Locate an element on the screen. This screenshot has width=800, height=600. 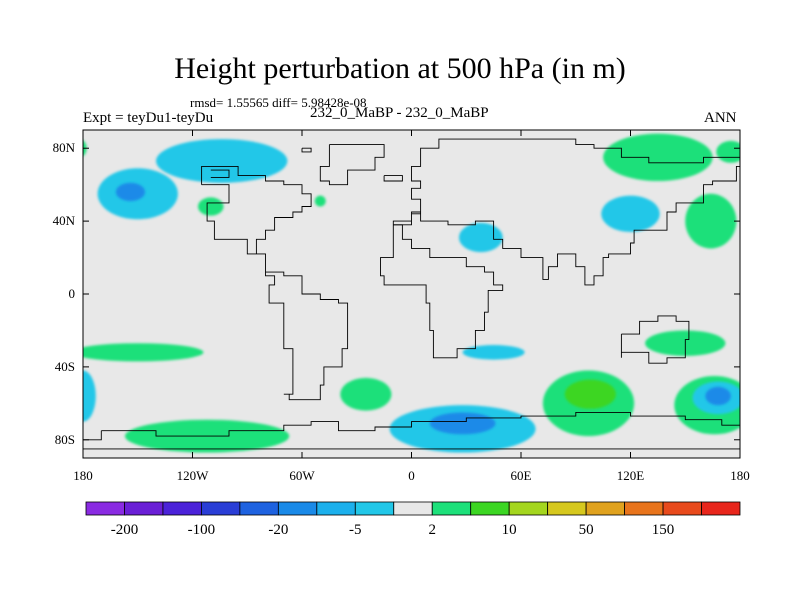
colorbar-label: 10 is located at coordinates (509, 530).